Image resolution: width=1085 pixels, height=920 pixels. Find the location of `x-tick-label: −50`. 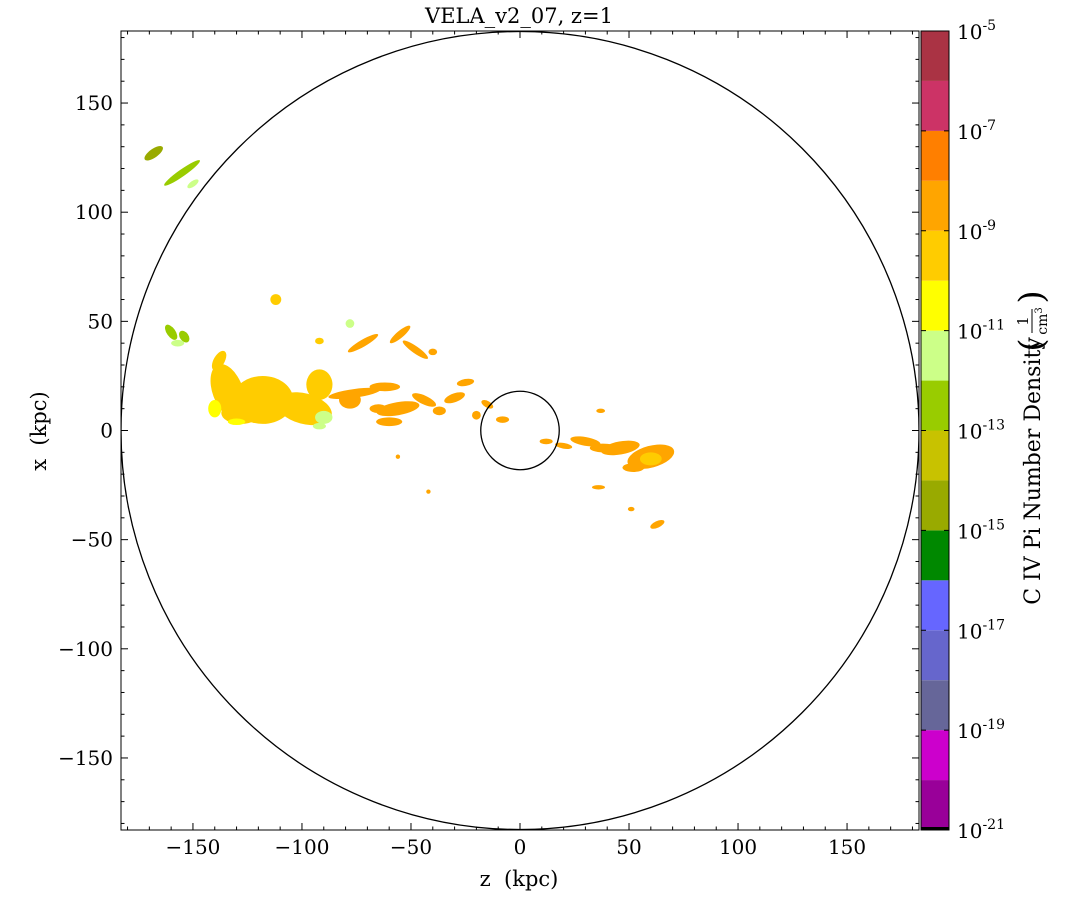

x-tick-label: −50 is located at coordinates (411, 847).